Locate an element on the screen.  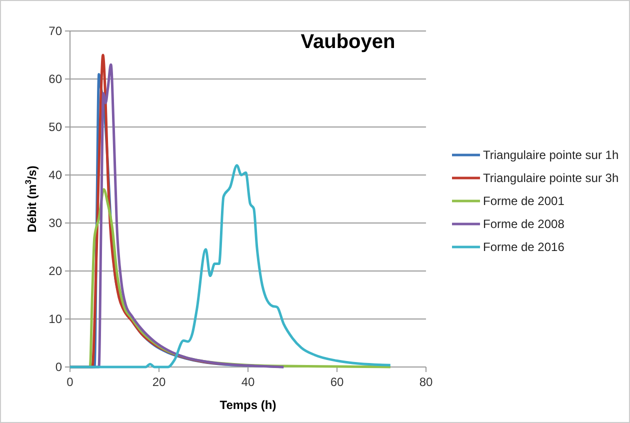
y-tick-label: 40 is located at coordinates (55, 175).